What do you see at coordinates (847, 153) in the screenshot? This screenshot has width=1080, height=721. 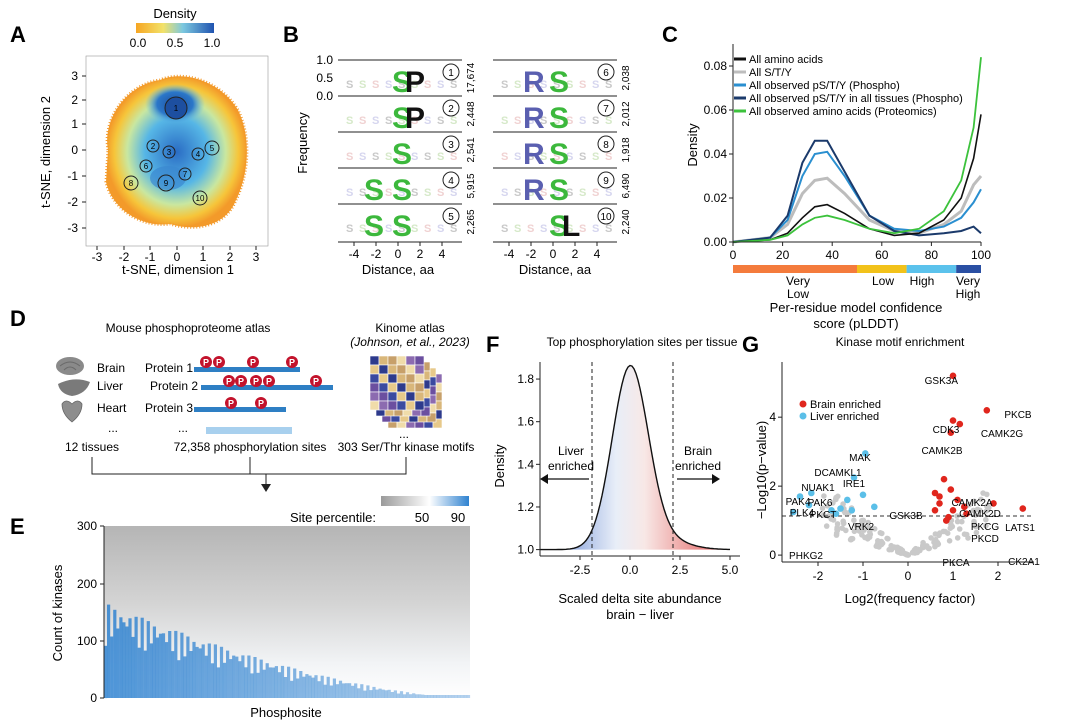 I see `plddt-axes: 0 20 40 60 80 100 0.00 0.02 0.04 0.06 0.08` at bounding box center [847, 153].